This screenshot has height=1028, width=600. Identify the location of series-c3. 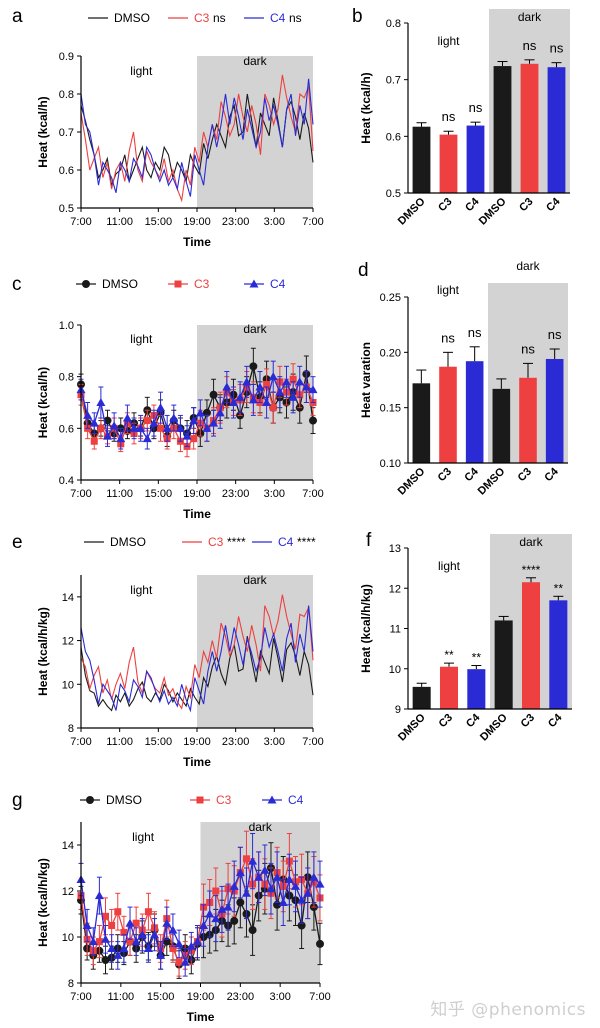
(197, 652).